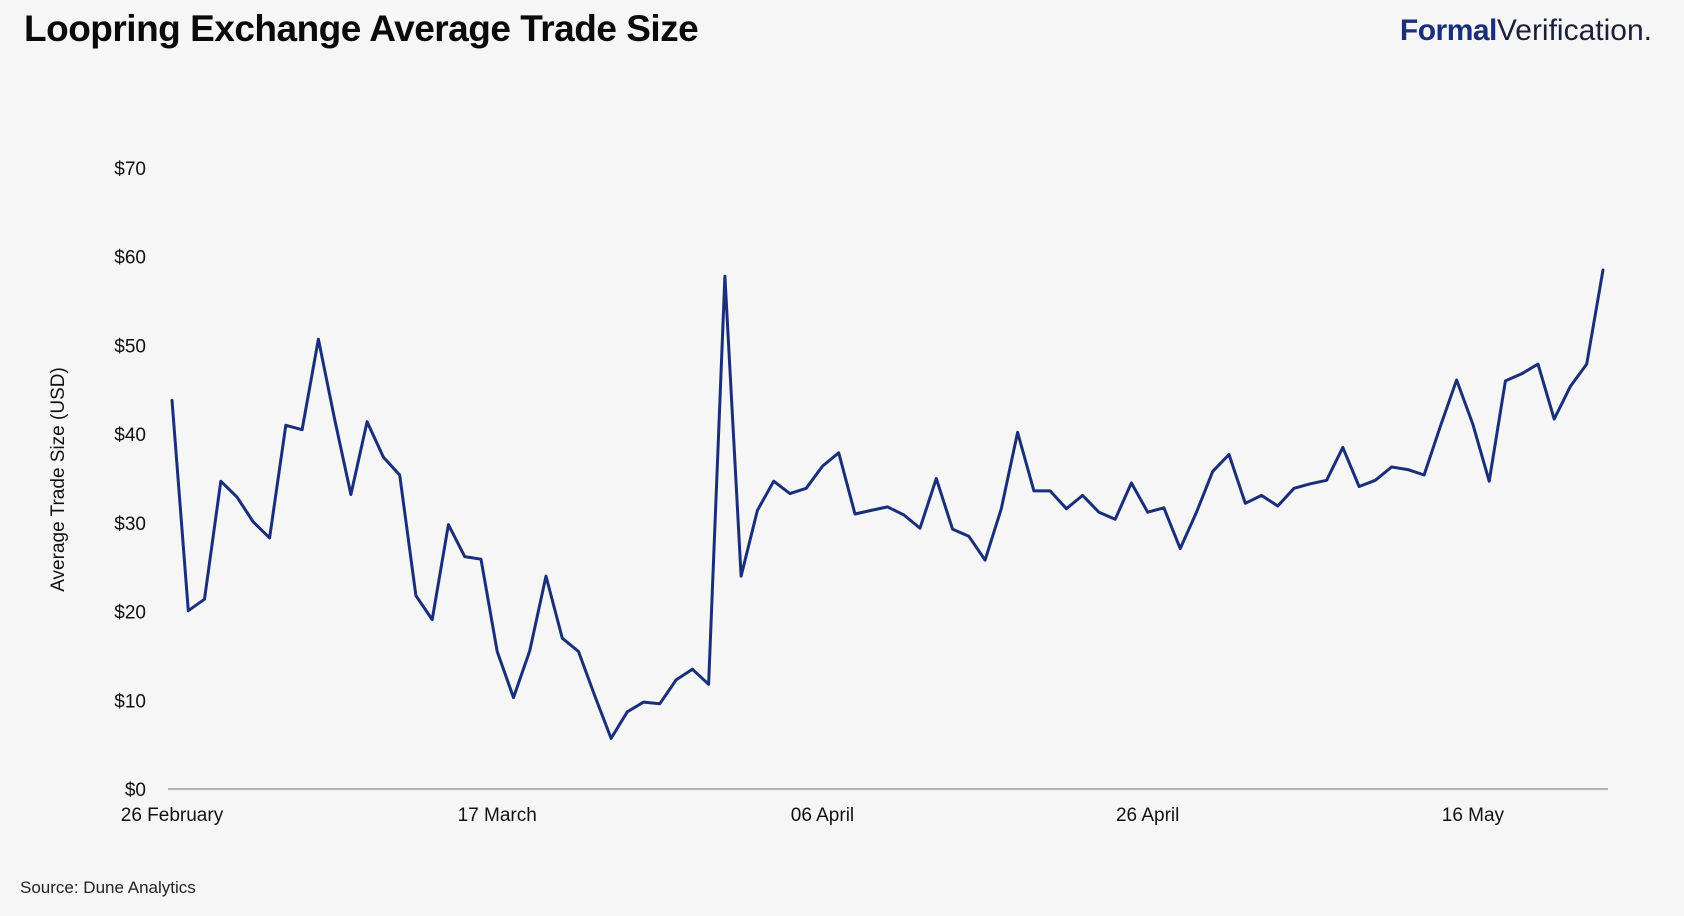 This screenshot has height=916, width=1684. I want to click on x-tick-label: 26 April, so click(1147, 815).